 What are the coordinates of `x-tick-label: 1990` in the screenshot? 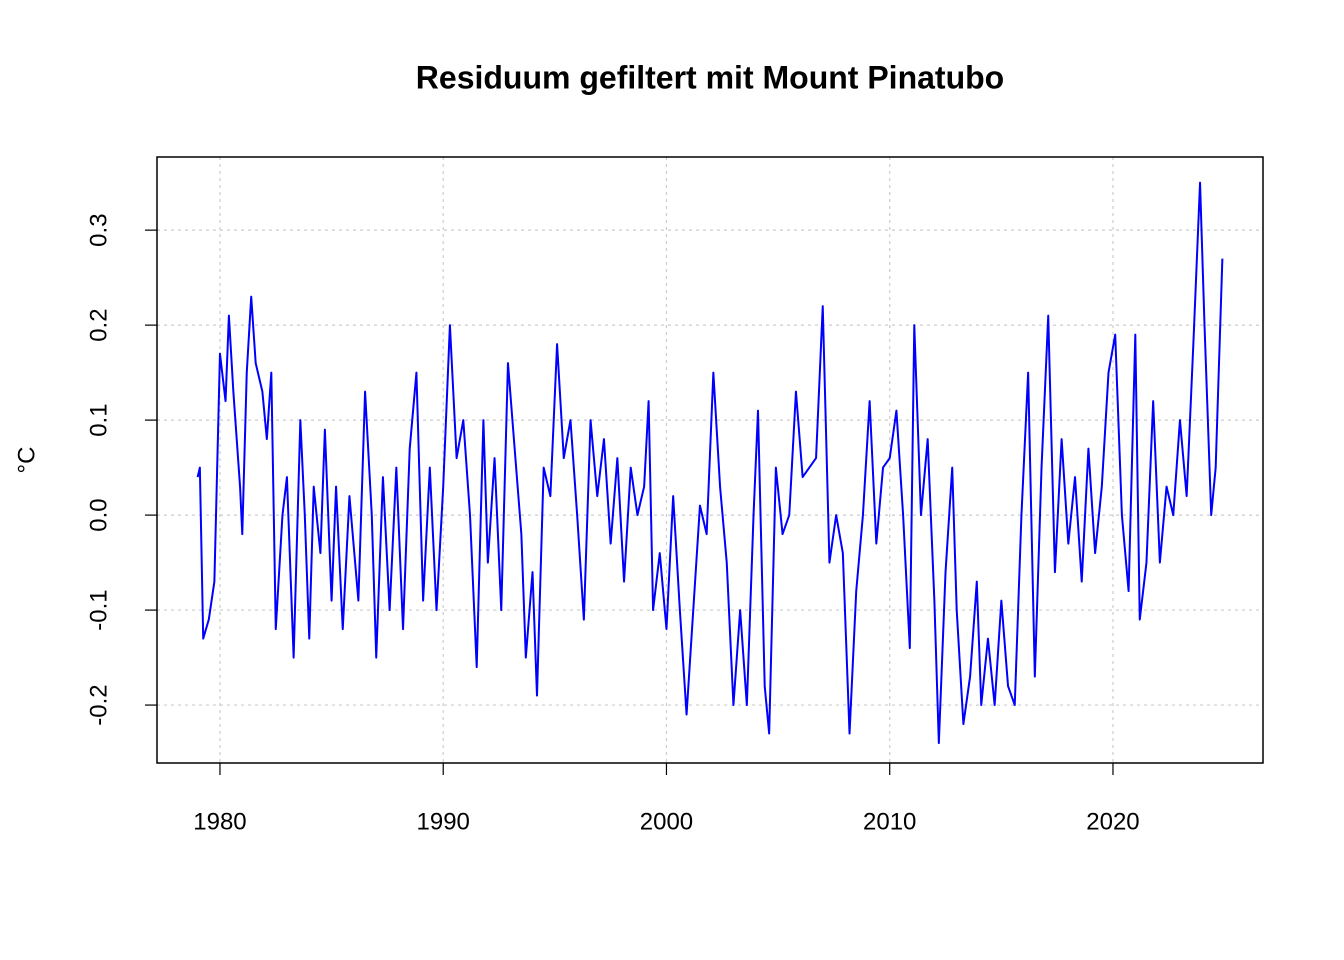 It's located at (443, 821).